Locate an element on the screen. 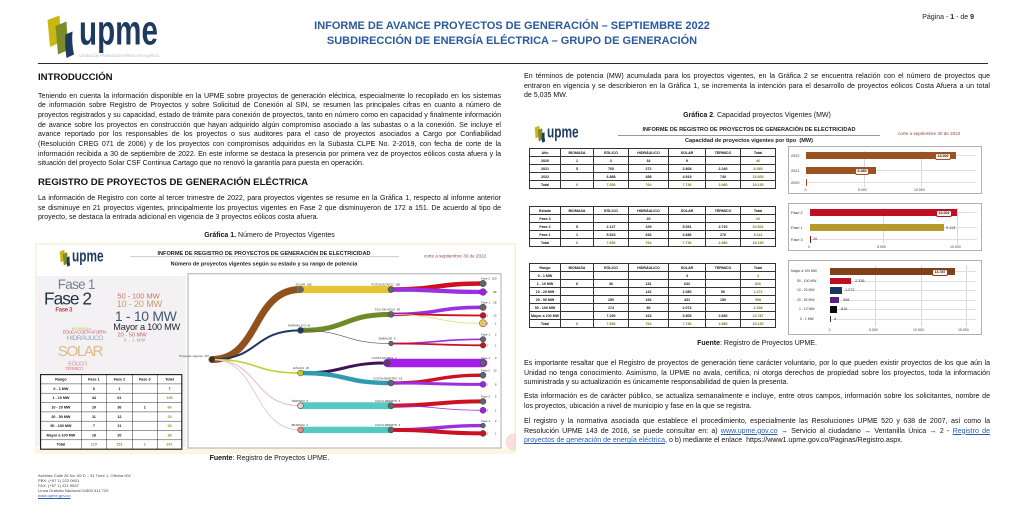  svg-text: 6 is located at coordinates (94, 389).